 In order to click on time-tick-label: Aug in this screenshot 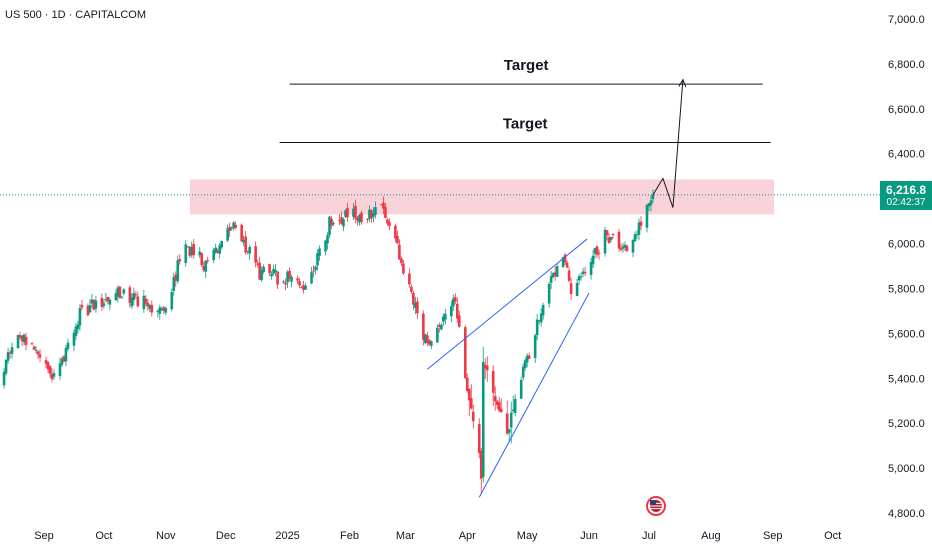, I will do `click(711, 536)`.